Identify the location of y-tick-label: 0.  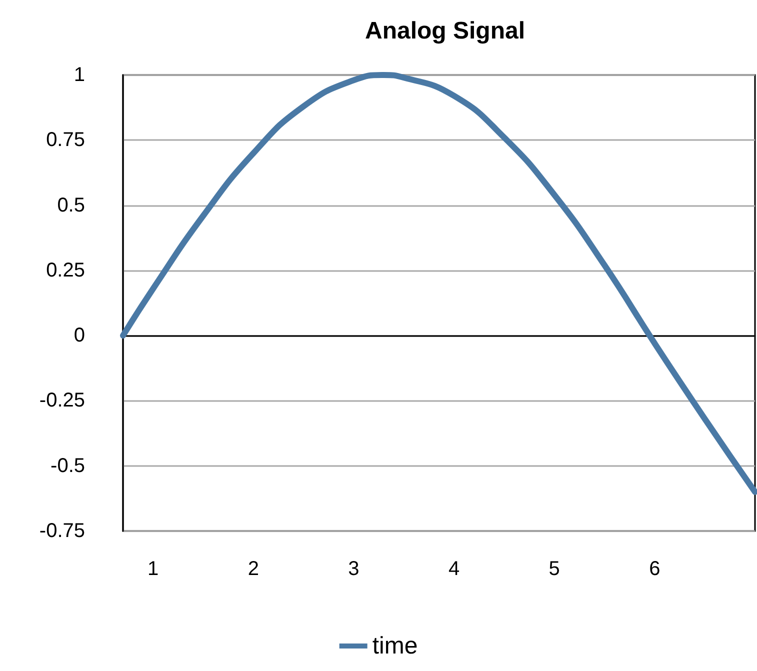
(79, 335).